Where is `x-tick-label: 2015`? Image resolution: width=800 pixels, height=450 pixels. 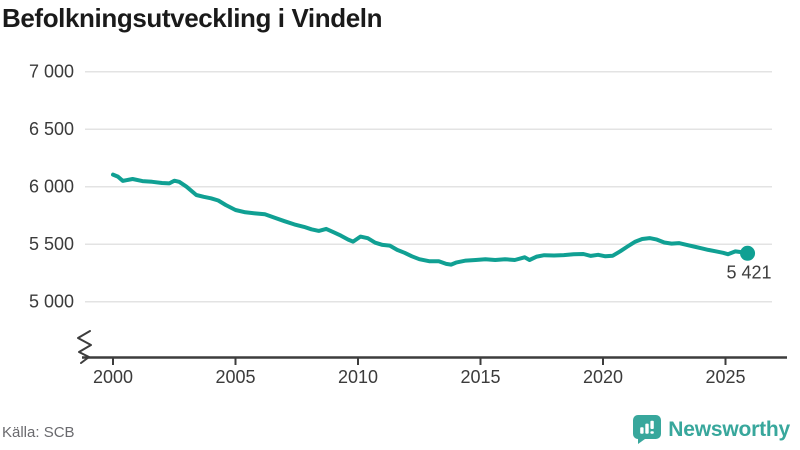
x-tick-label: 2015 is located at coordinates (480, 377).